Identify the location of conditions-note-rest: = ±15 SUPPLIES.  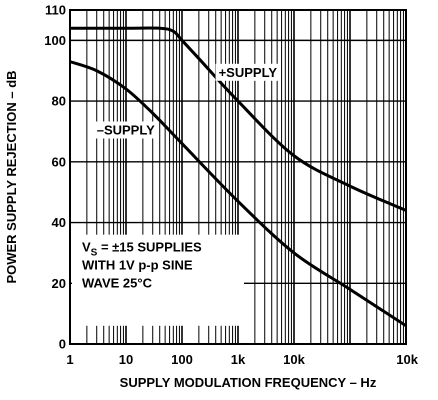
(149, 247).